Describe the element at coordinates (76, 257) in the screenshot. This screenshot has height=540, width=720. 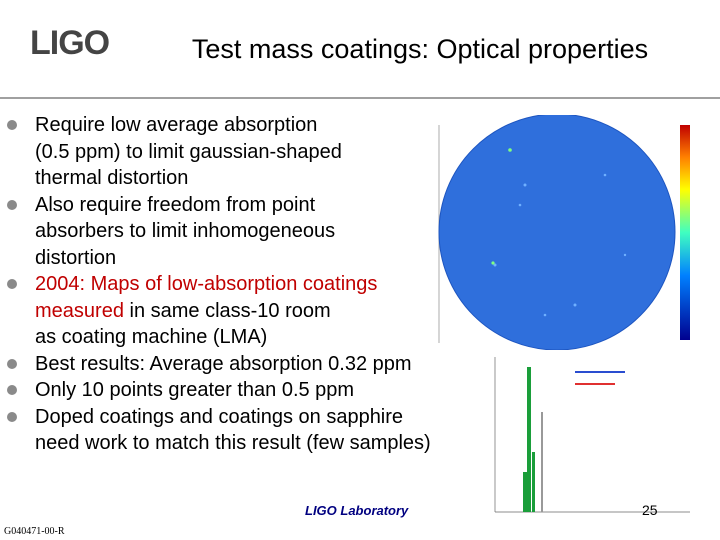
I see `bullet-text: distortion` at that location.